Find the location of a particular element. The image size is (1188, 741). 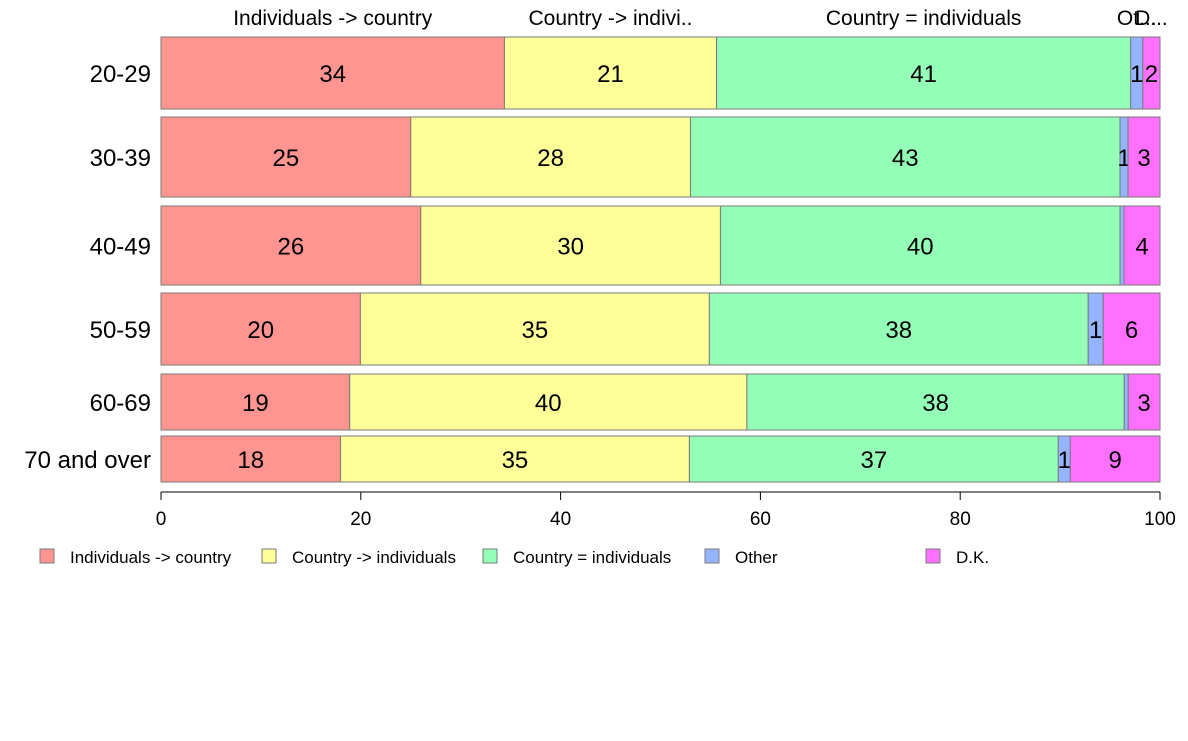

x-tick-label: 20 is located at coordinates (360, 519).